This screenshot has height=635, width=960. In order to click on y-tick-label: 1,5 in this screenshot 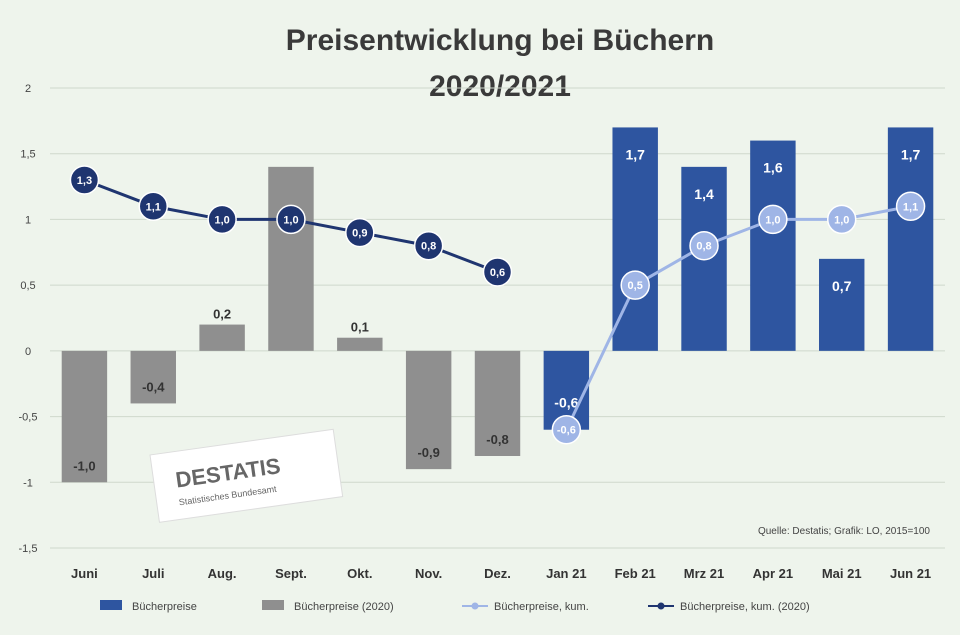, I will do `click(27, 155)`.